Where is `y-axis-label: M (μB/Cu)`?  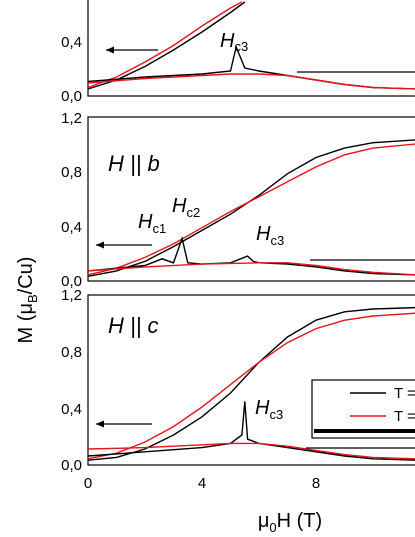
y-axis-label: M (μB/Cu) is located at coordinates (27, 300).